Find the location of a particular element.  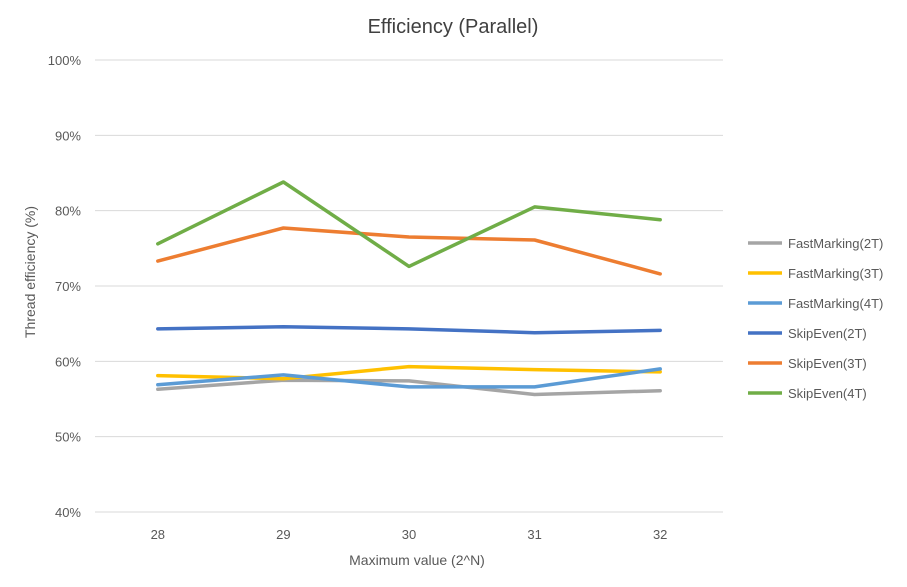

y-axis-ticks: 40% 50% 60% 70% 80% 90% 100% is located at coordinates (65, 286).